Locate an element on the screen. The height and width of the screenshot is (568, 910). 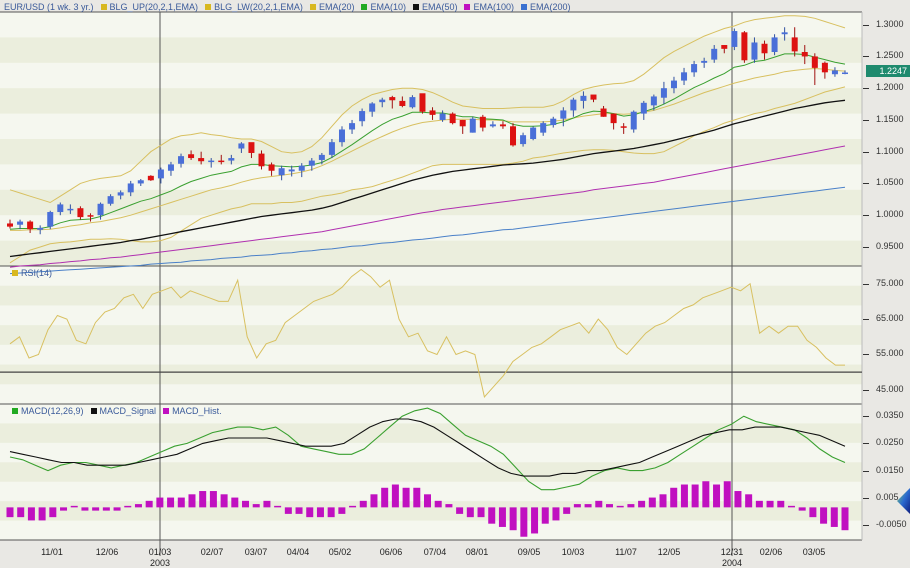
y-label: 45.000 is located at coordinates (890, 388).